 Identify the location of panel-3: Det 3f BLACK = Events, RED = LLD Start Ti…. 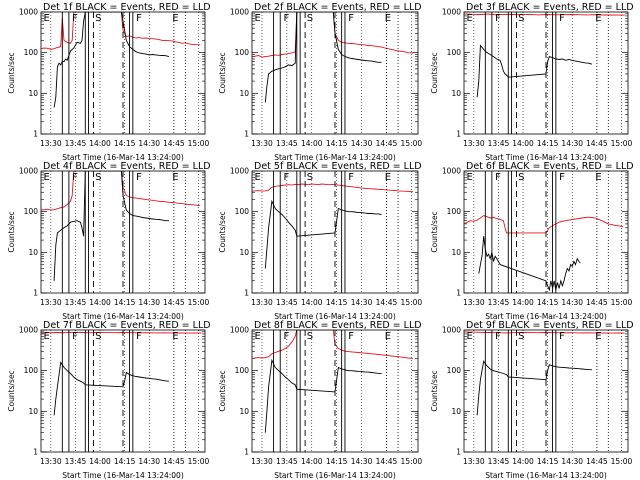
(532, 82).